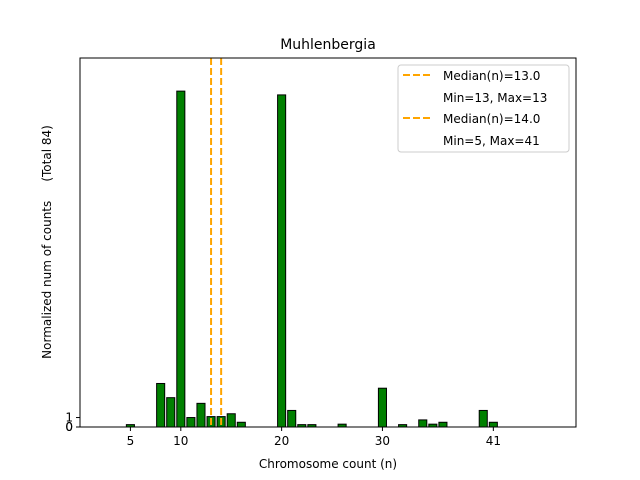  What do you see at coordinates (328, 45) in the screenshot?
I see `chart-title: Muhlenbergia` at bounding box center [328, 45].